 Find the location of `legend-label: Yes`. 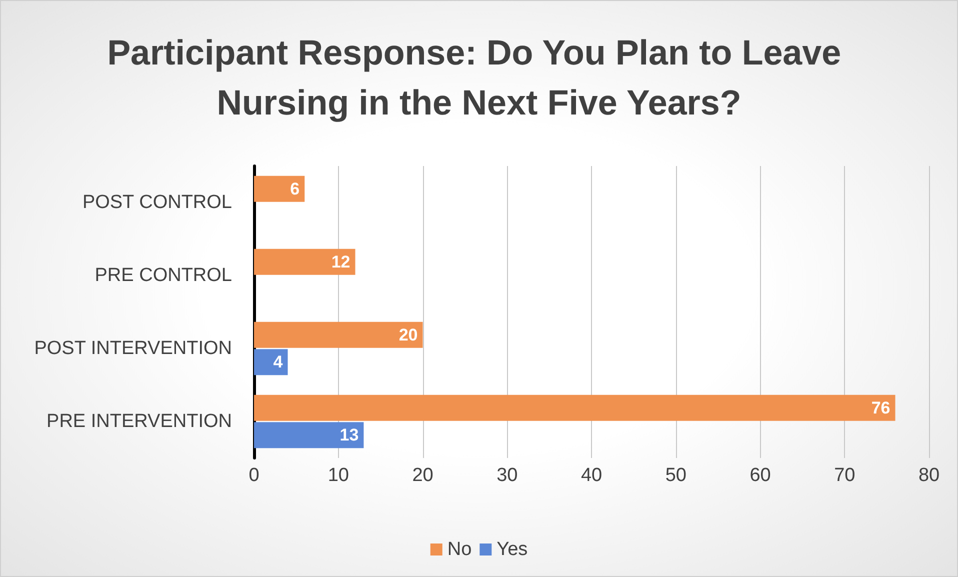

legend-label: Yes is located at coordinates (512, 549).